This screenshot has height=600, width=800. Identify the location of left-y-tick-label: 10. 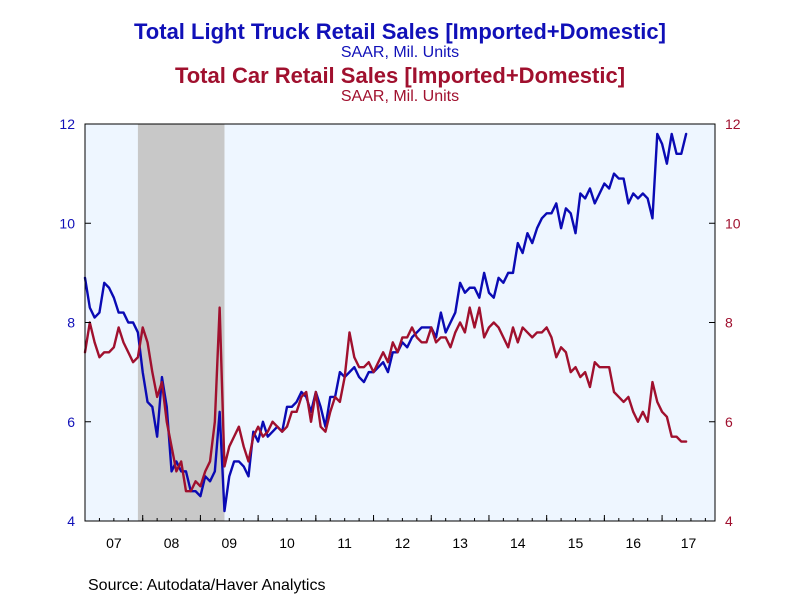
(67, 223).